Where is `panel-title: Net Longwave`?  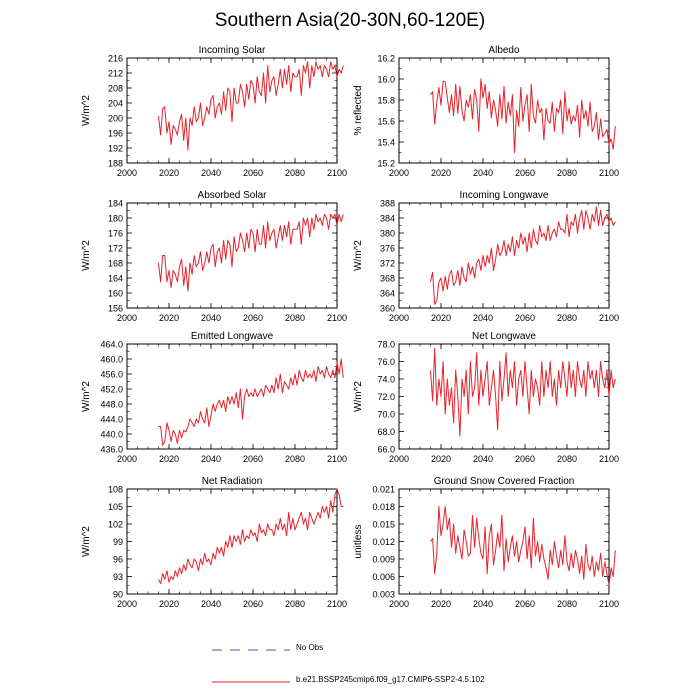 panel-title: Net Longwave is located at coordinates (504, 336).